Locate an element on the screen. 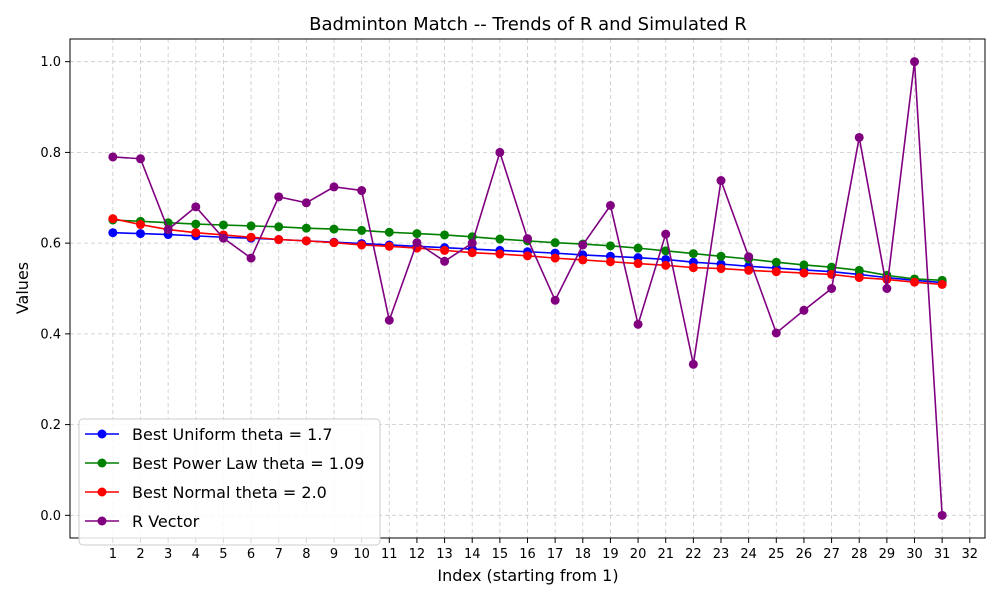 The width and height of the screenshot is (1000, 600). x-tick-label: 12 is located at coordinates (417, 554).